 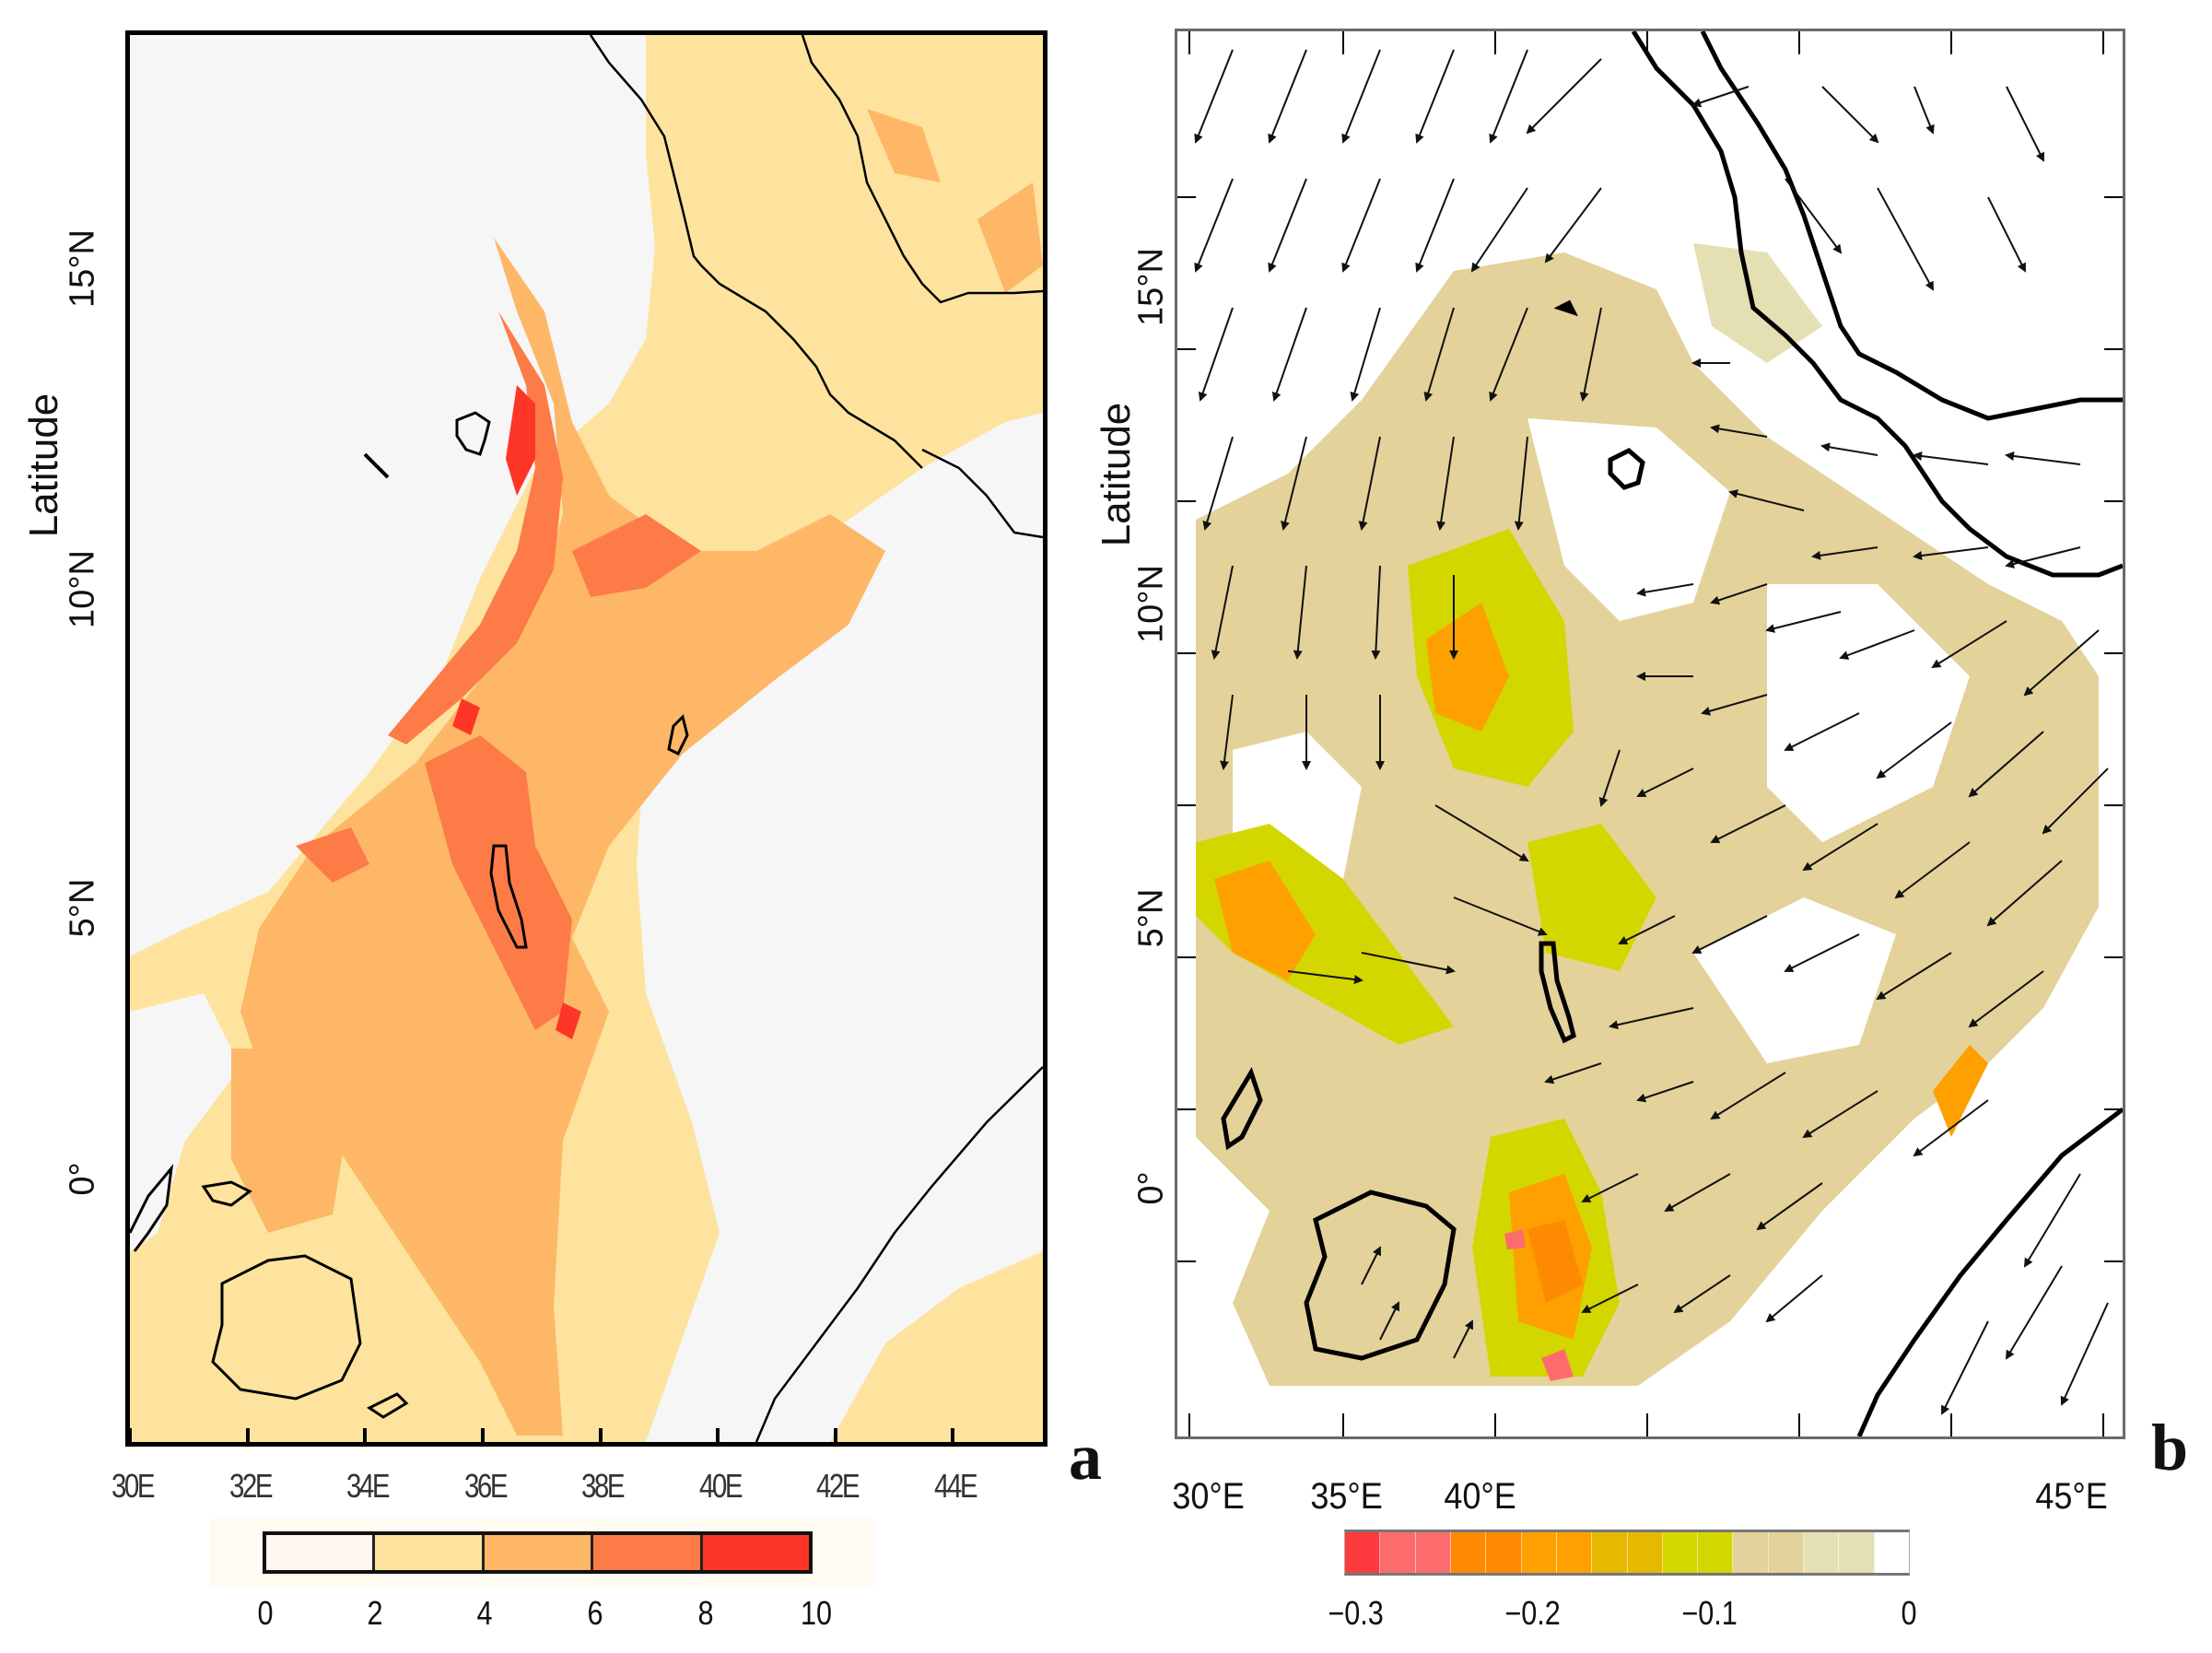 I want to click on colorbar-a-label-4: 4, so click(x=484, y=1613).